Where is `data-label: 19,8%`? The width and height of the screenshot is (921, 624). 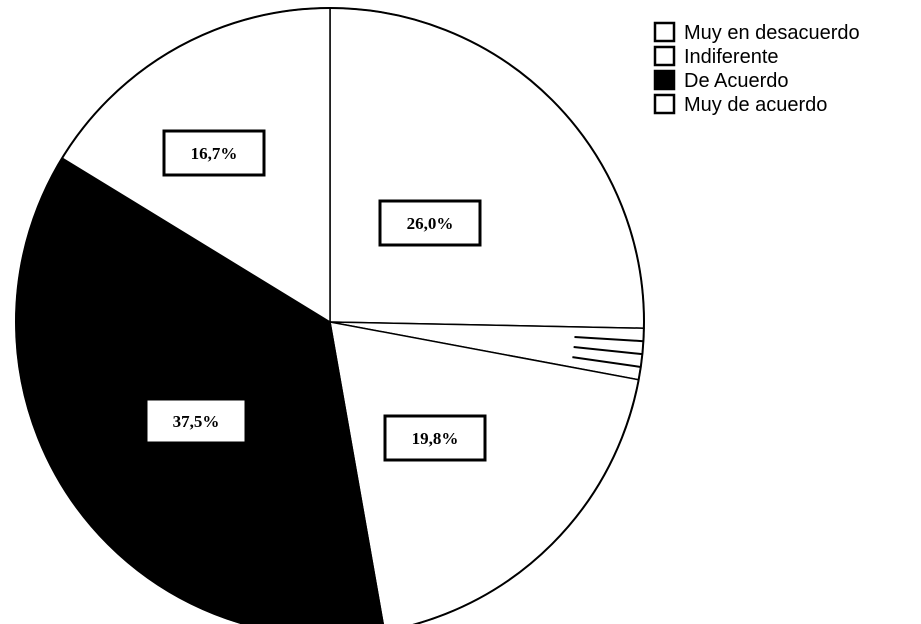
data-label: 19,8% is located at coordinates (435, 438).